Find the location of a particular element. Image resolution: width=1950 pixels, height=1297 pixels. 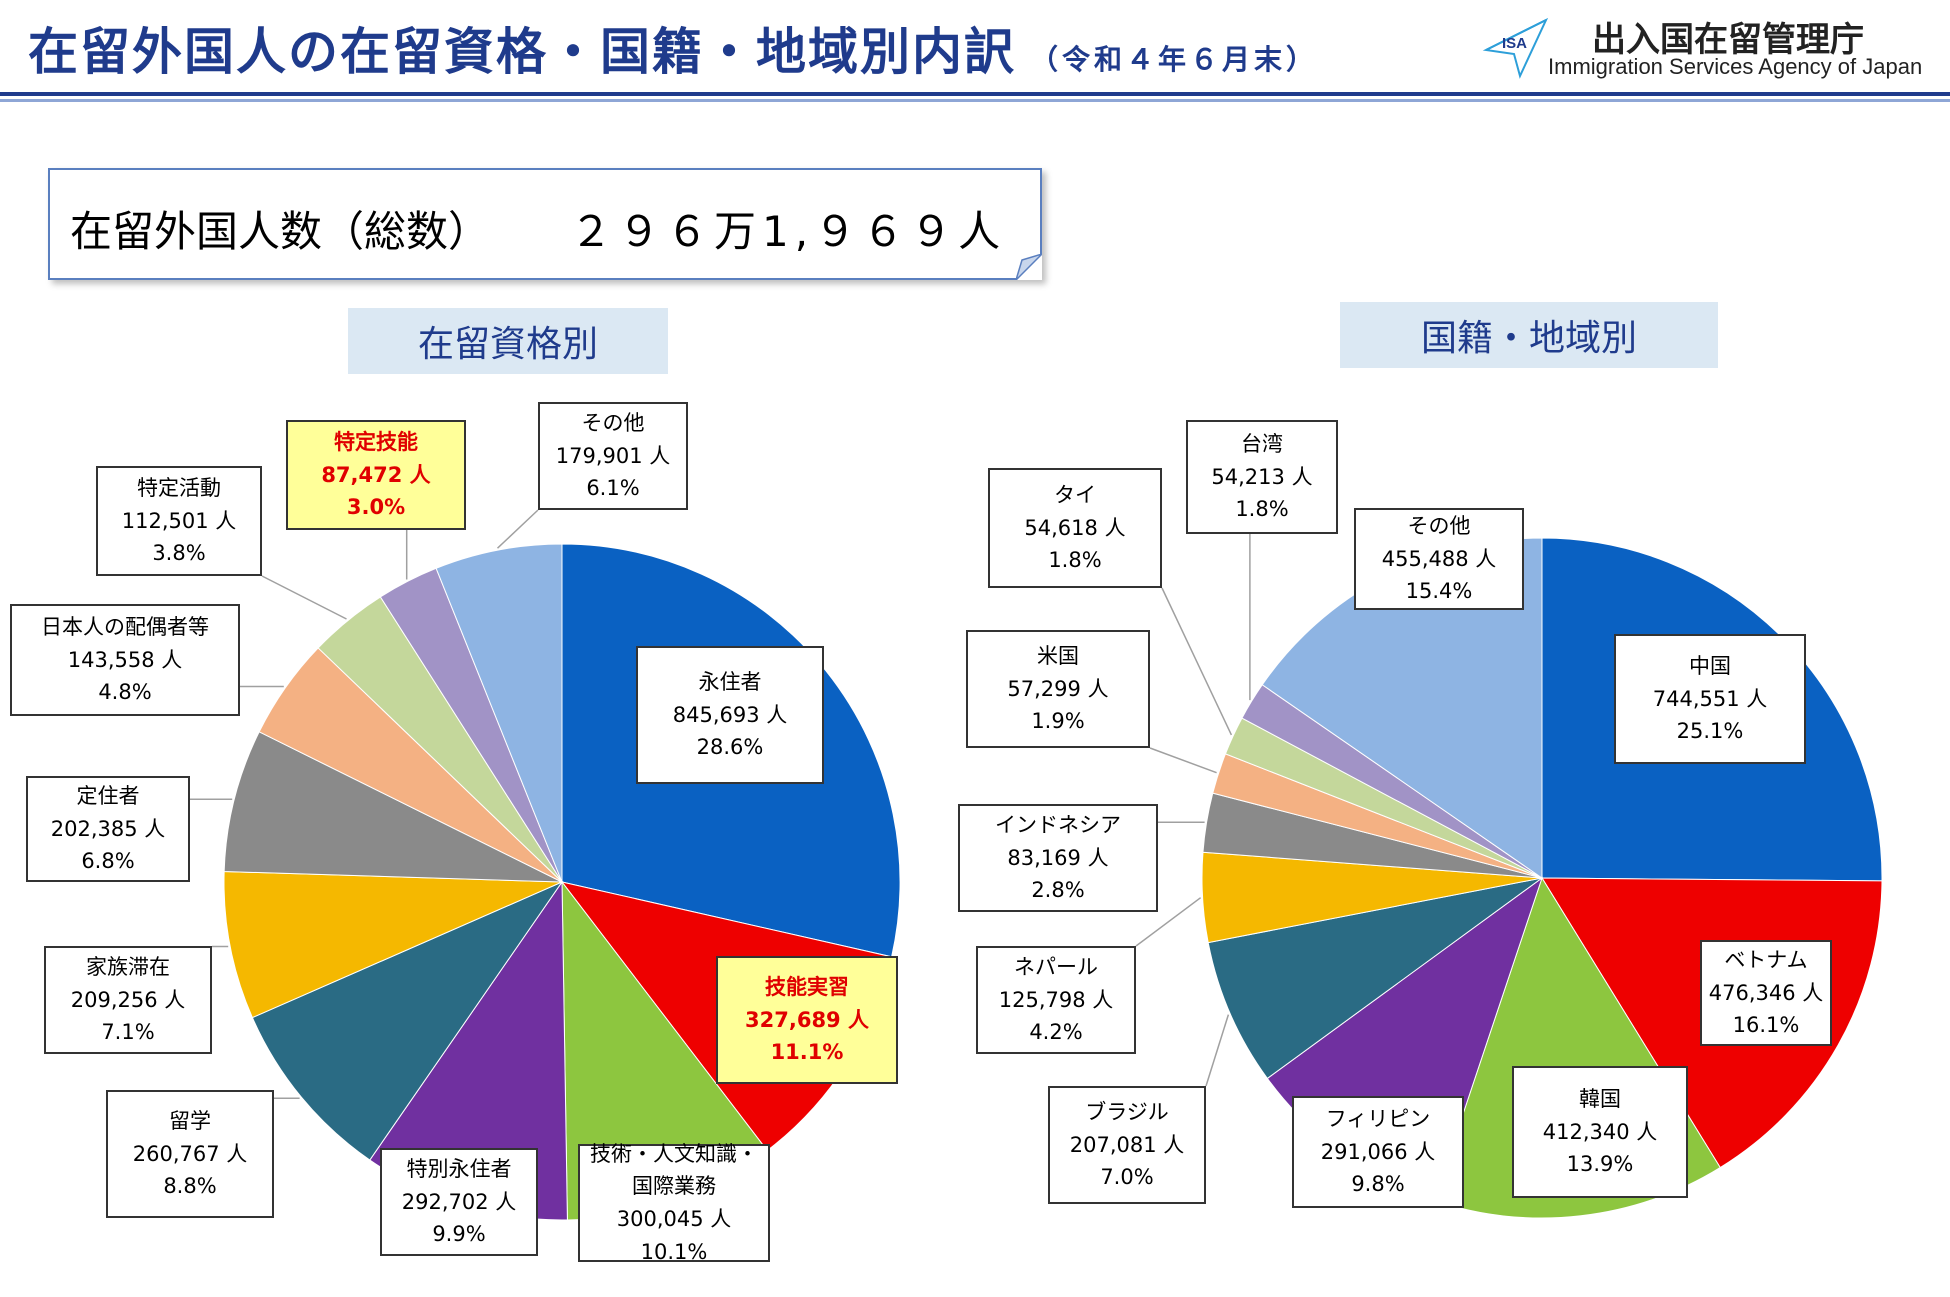

slice-name: 永住者 is located at coordinates (730, 682).